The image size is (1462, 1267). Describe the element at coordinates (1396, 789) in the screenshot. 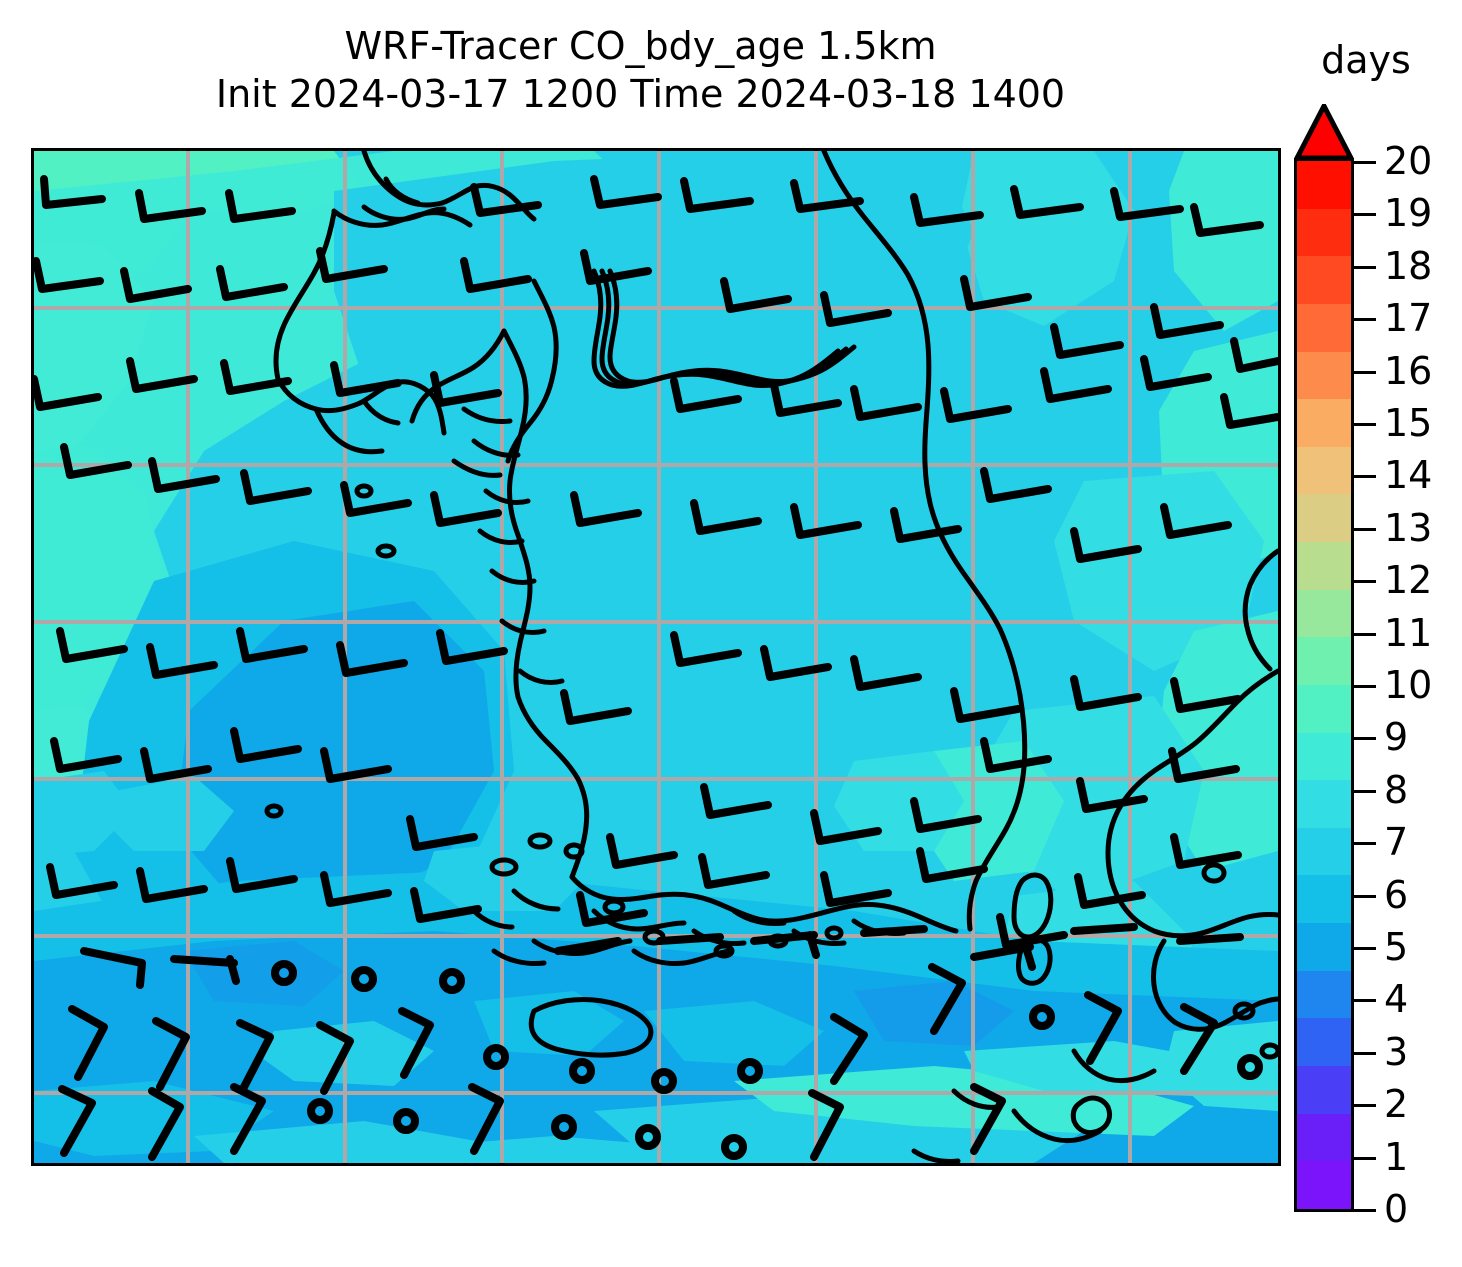

I see `colorbar-tick-label: 8` at that location.